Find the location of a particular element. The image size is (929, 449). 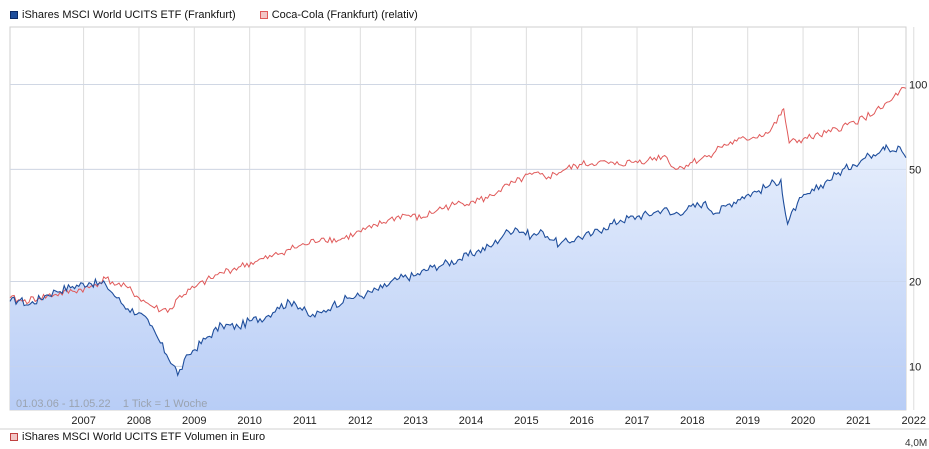

volume-legend-swatch is located at coordinates (14, 437).